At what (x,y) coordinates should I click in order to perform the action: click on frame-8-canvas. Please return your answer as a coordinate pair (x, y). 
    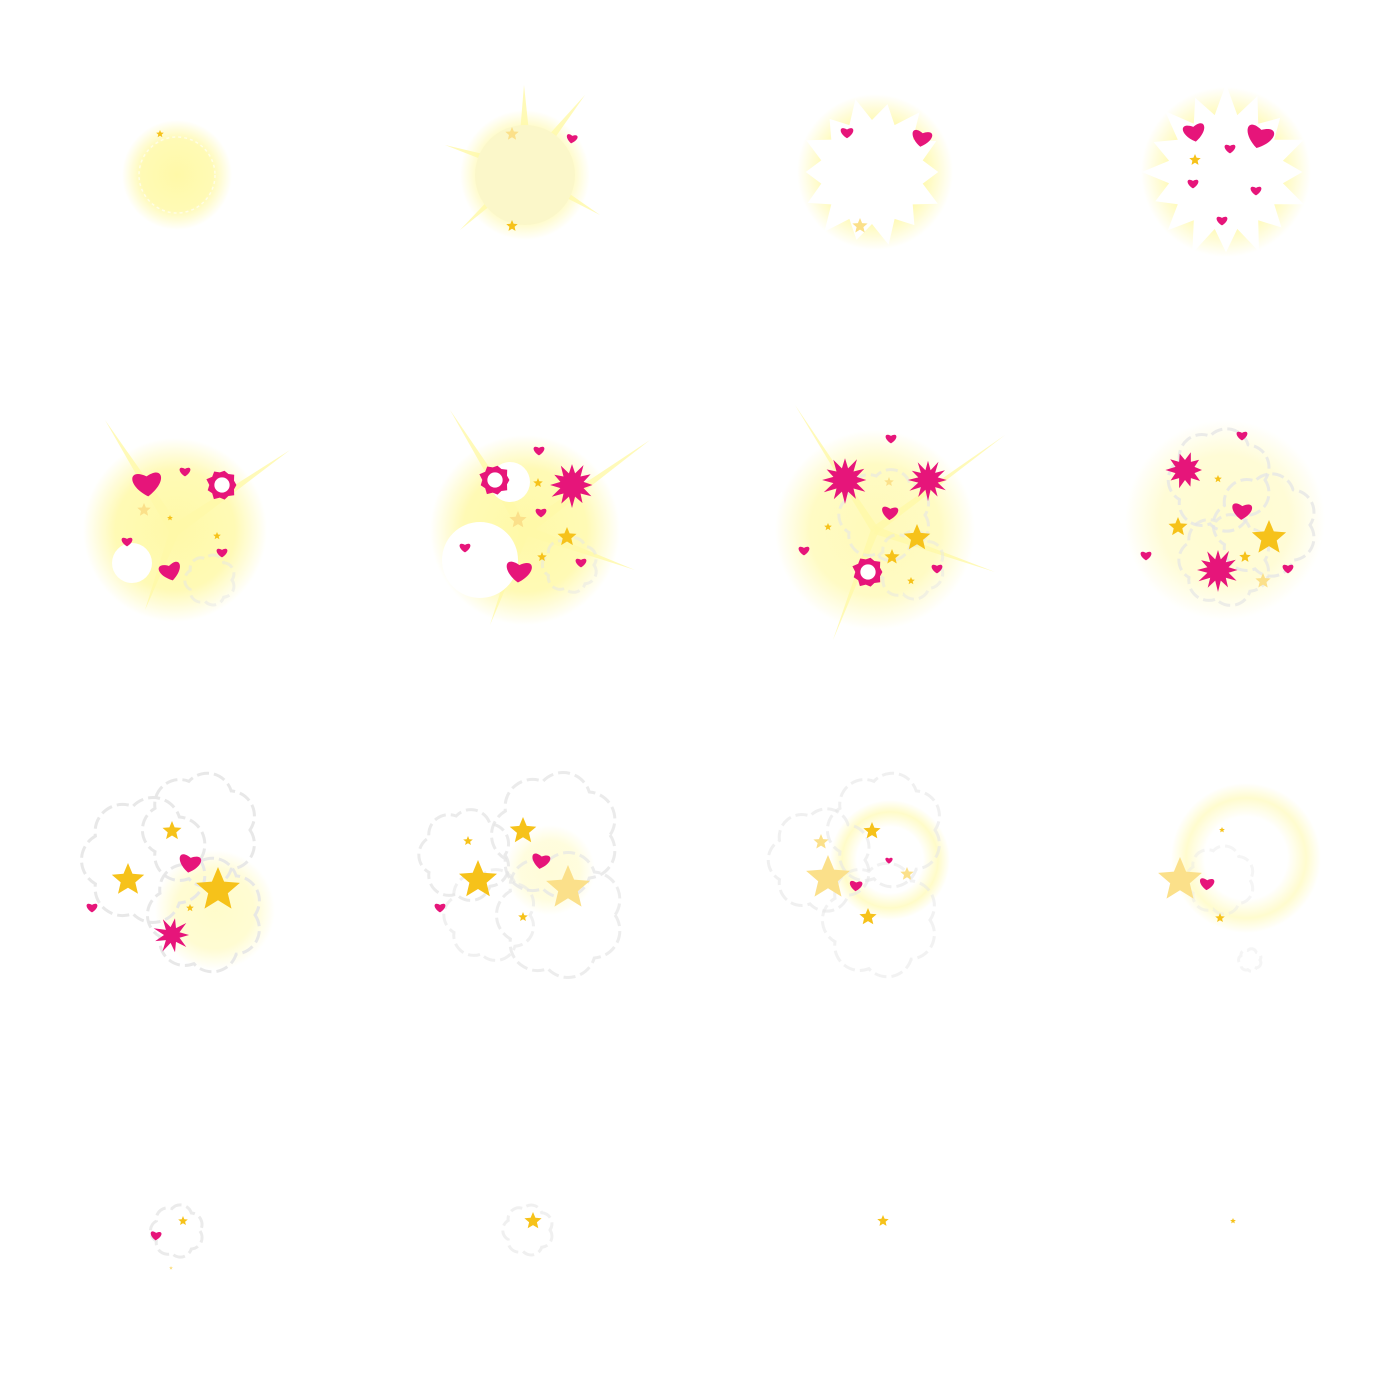
    Looking at the image, I should click on (1225, 525).